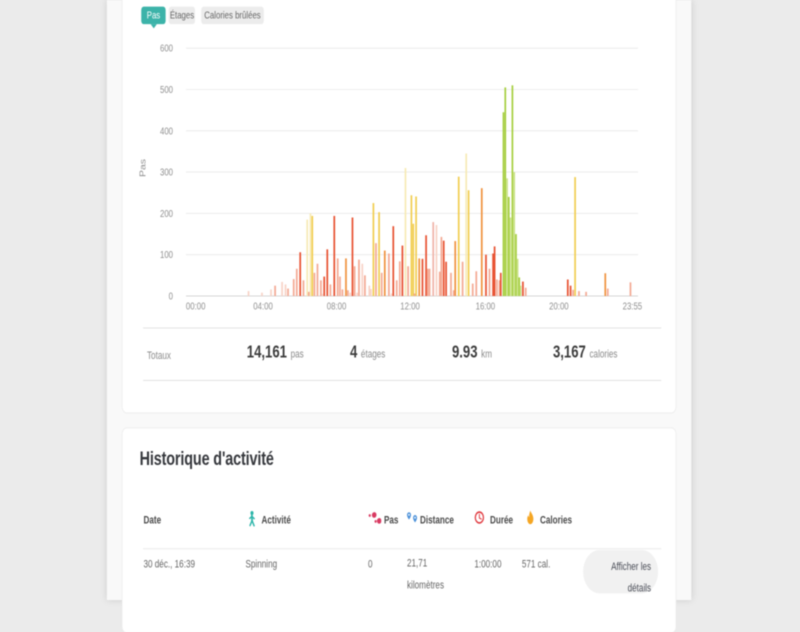 The width and height of the screenshot is (800, 632). What do you see at coordinates (166, 130) in the screenshot?
I see `svg-text: 400` at bounding box center [166, 130].